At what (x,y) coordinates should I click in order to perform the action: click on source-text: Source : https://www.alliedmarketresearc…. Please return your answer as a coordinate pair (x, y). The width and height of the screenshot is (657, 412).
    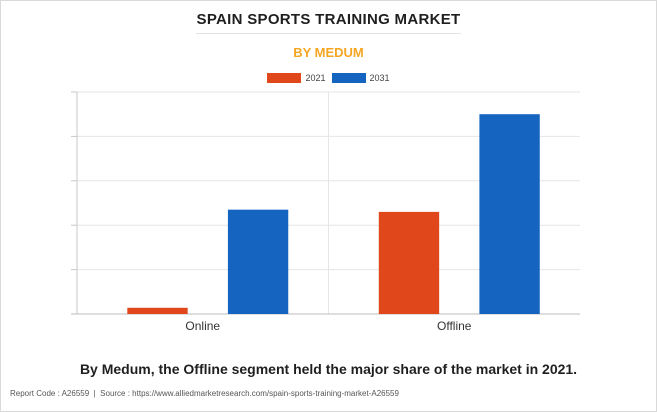
    Looking at the image, I should click on (249, 393).